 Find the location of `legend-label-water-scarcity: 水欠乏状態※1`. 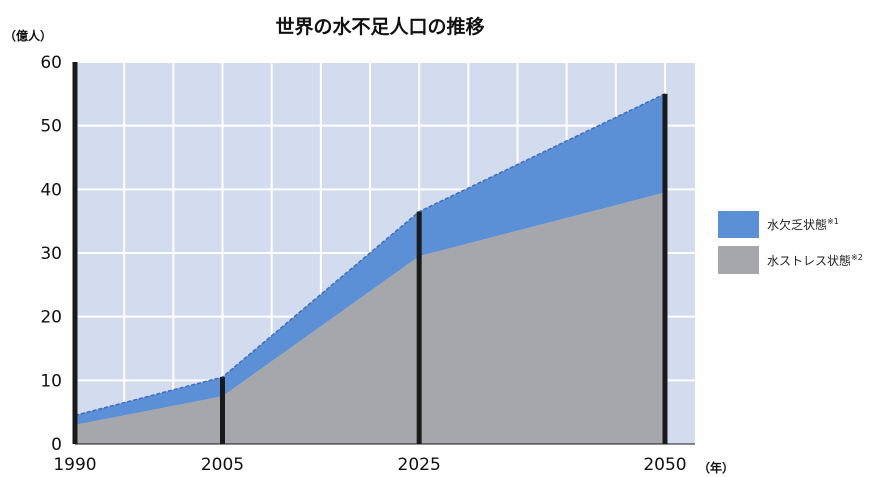

legend-label-water-scarcity: 水欠乏状態※1 is located at coordinates (803, 224).